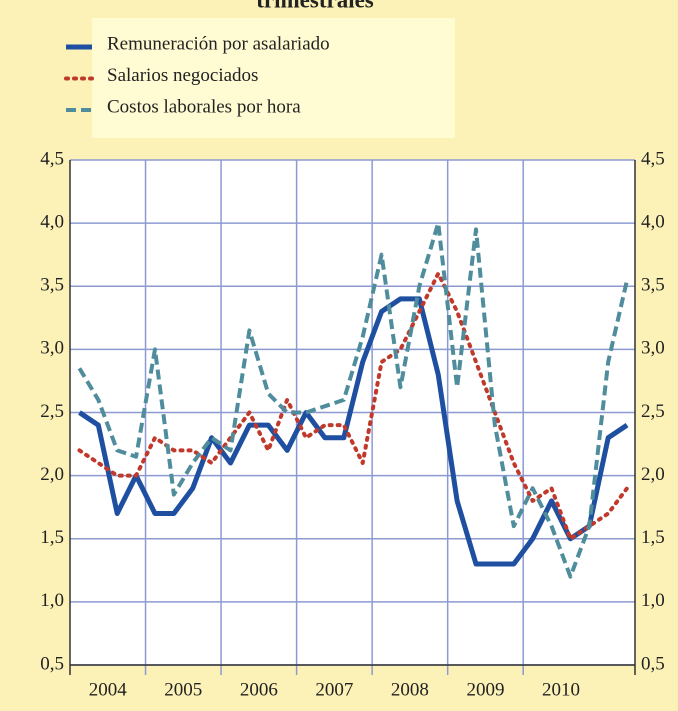  Describe the element at coordinates (273, 78) in the screenshot. I see `legend-box` at that location.